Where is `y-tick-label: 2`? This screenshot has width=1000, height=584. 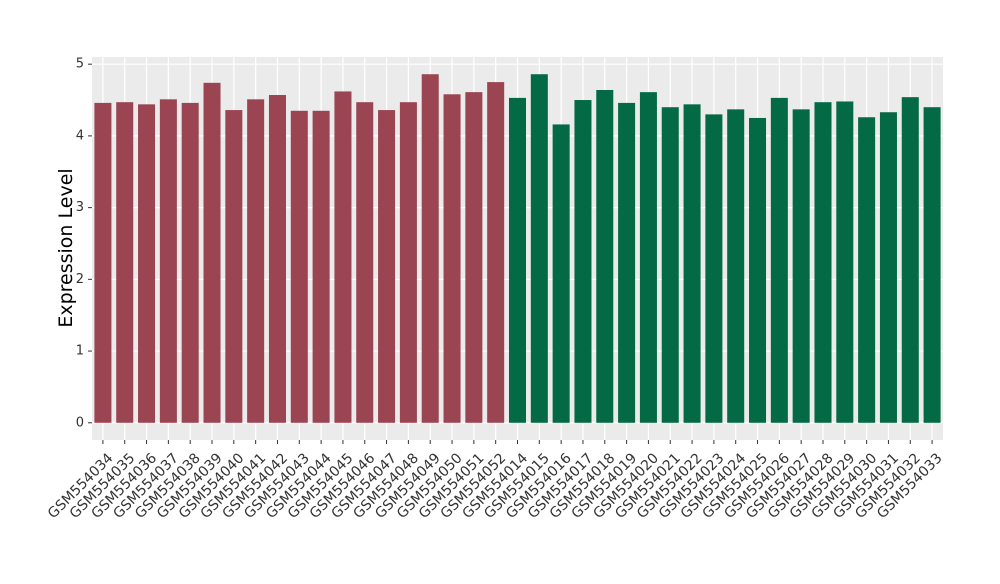
y-tick-label: 2 is located at coordinates (80, 279).